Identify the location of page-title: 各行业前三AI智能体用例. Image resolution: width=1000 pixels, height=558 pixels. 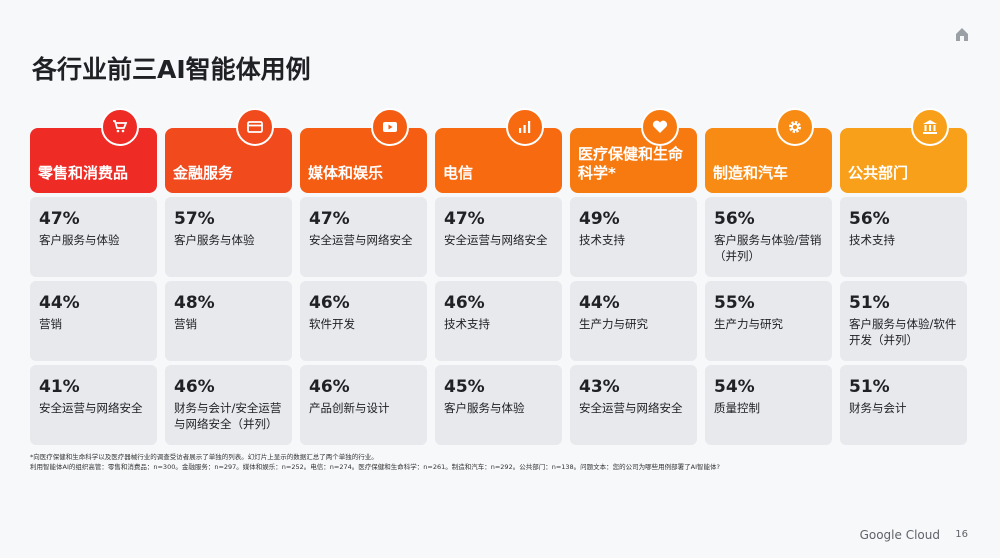
(171, 69).